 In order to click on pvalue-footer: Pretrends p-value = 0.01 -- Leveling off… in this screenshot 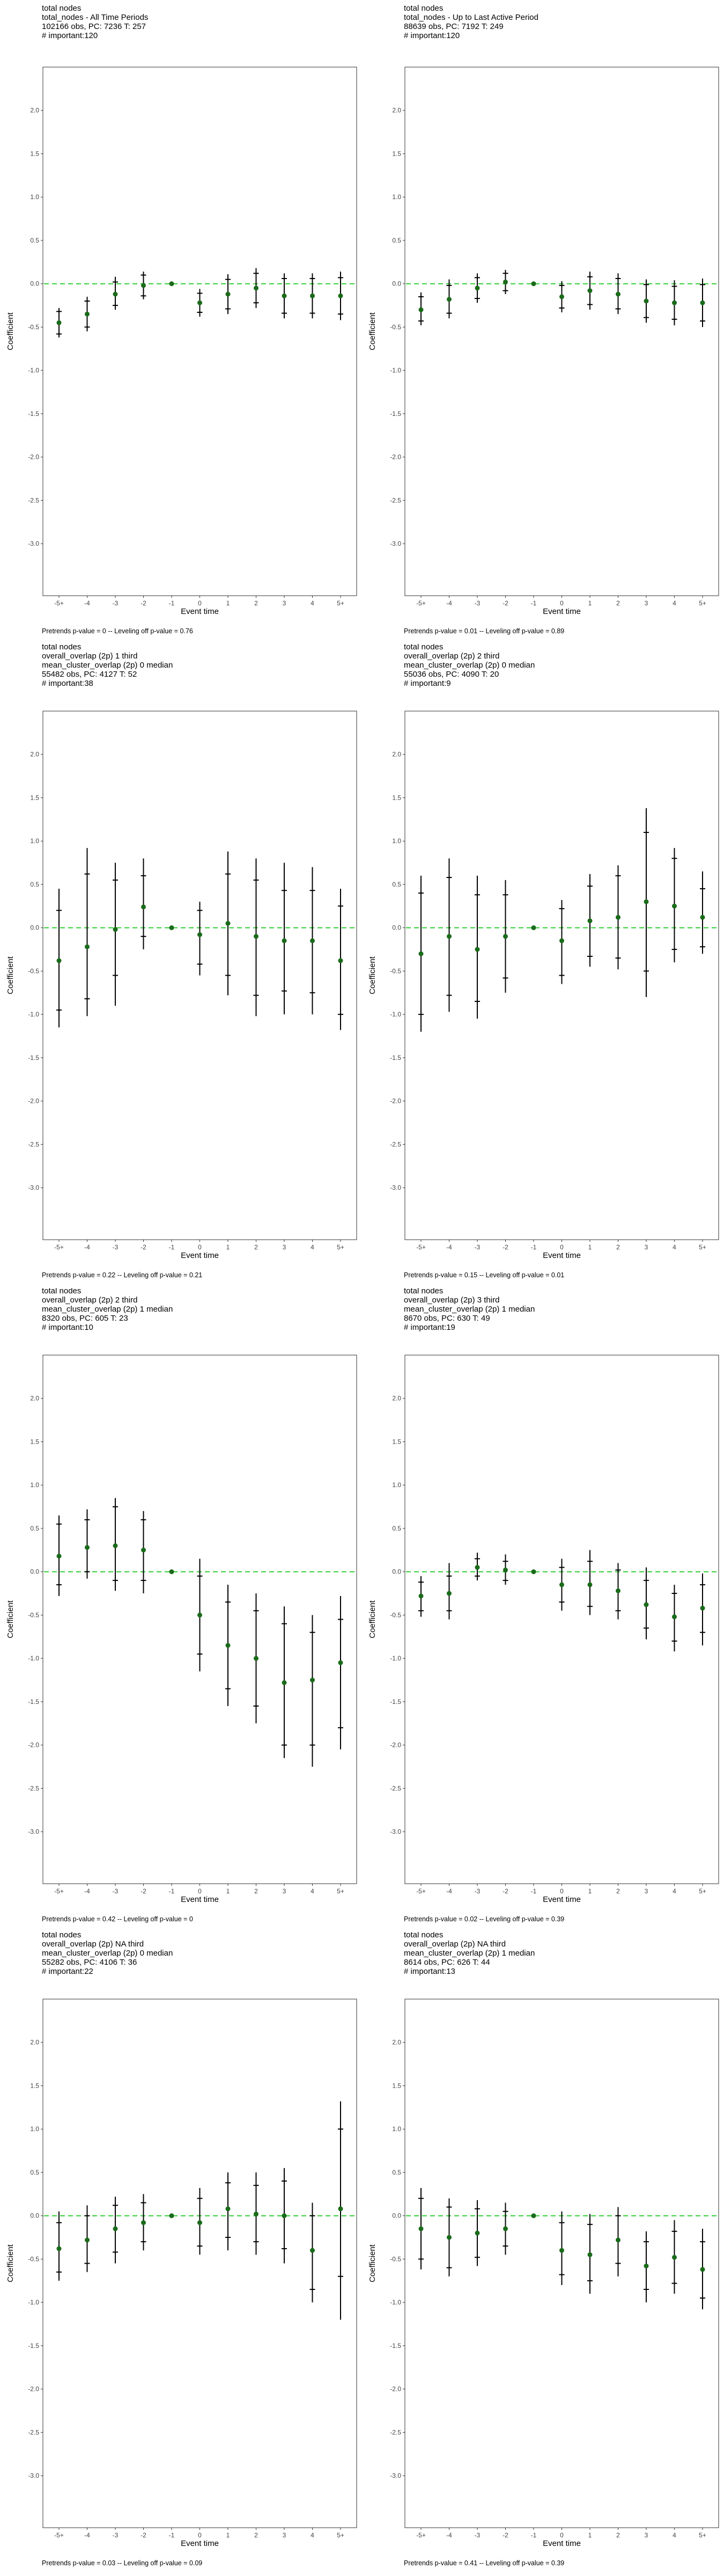, I will do `click(484, 631)`.